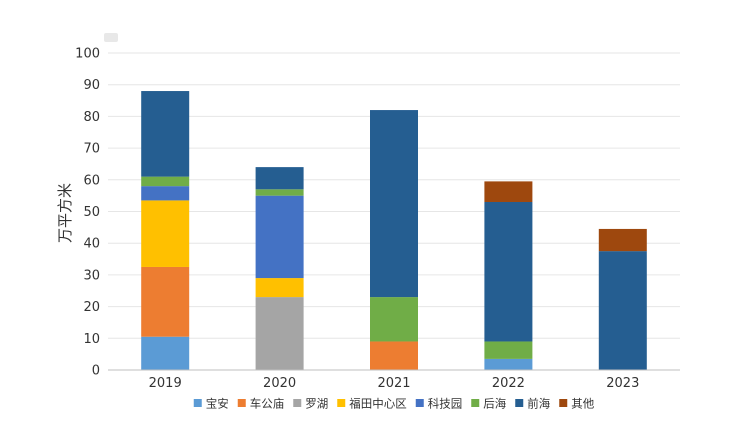 The height and width of the screenshot is (445, 732). I want to click on legend-label: 其他, so click(582, 404).